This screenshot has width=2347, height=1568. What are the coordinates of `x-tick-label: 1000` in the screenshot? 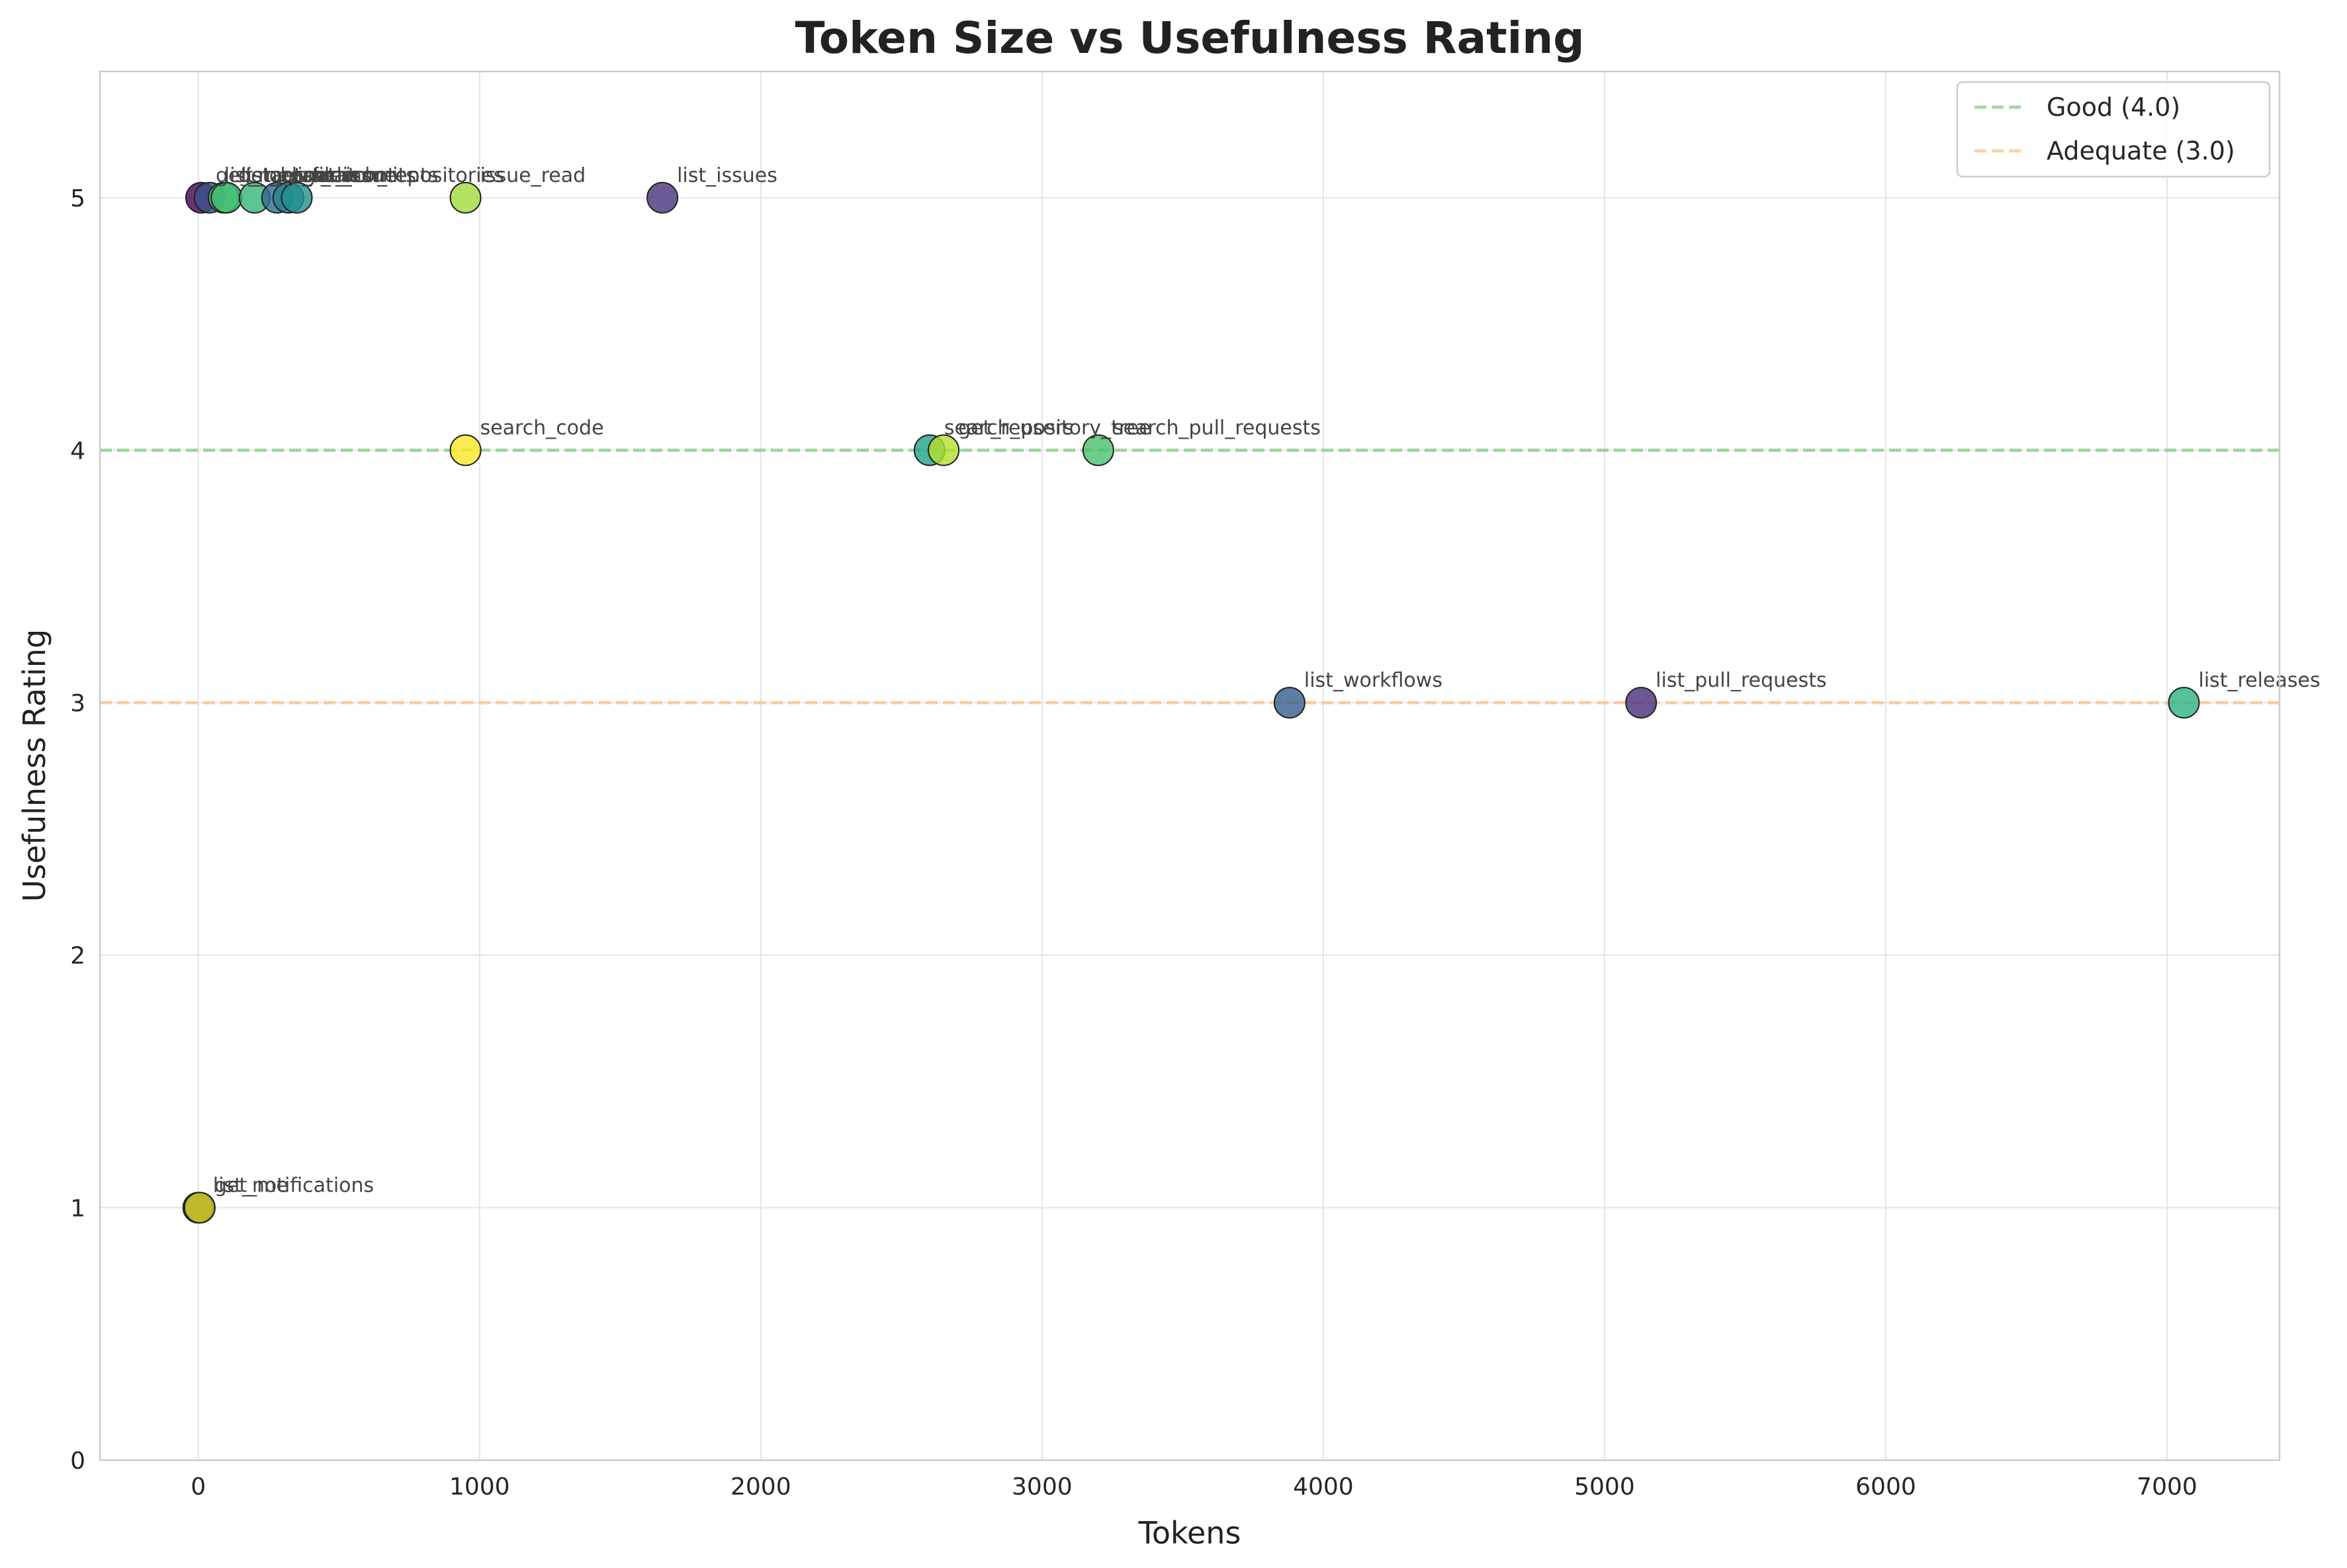 It's located at (479, 1487).